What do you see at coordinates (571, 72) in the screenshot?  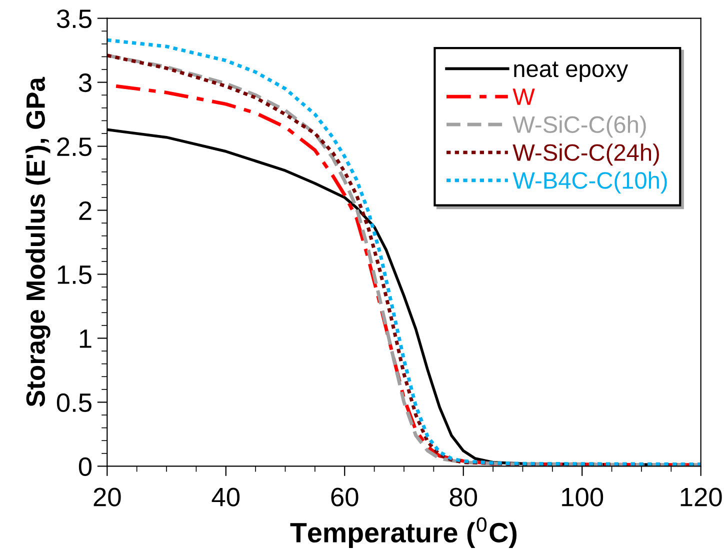 I see `legend-label: neat epoxy` at bounding box center [571, 72].